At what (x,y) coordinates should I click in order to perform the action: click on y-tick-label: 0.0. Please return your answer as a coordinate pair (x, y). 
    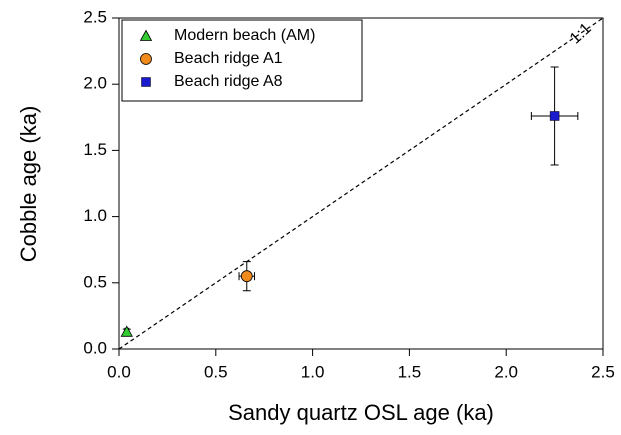
    Looking at the image, I should click on (95, 347).